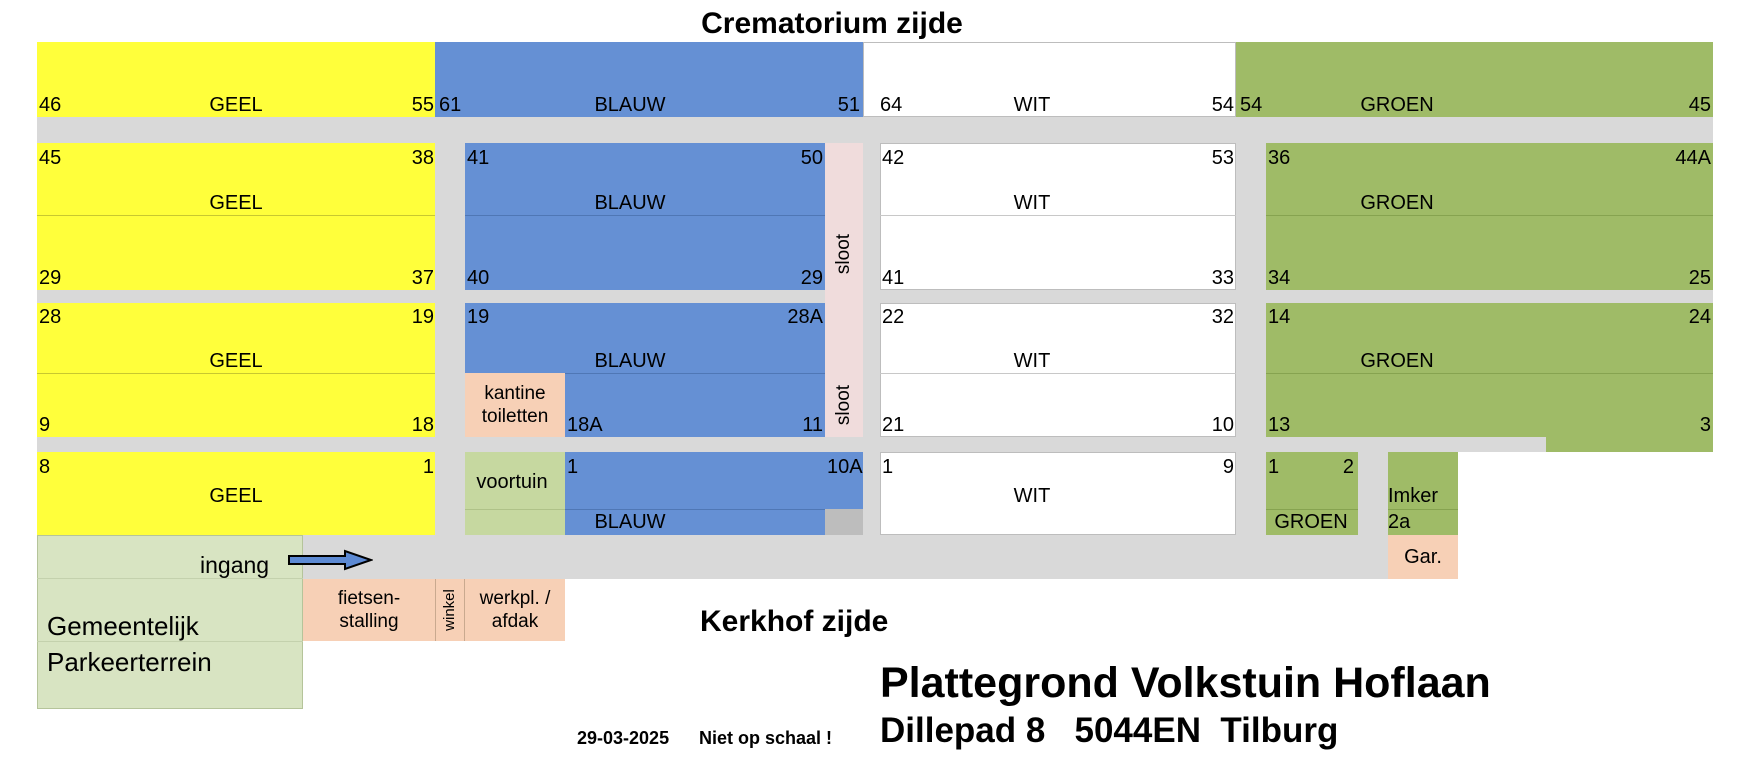  I want to click on map-title: Plattegrond Volkstuin Hoflaan, so click(1185, 683).